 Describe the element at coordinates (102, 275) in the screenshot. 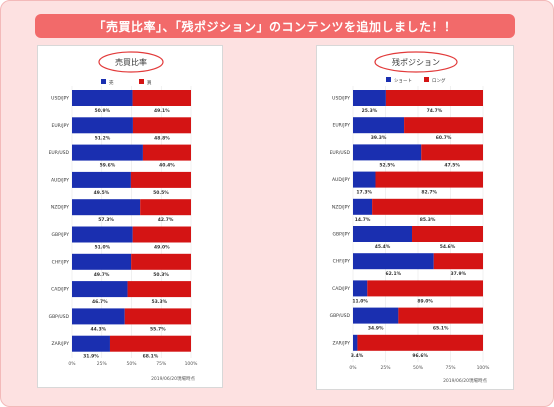

I see `data-label-0-6: 49.7%` at that location.